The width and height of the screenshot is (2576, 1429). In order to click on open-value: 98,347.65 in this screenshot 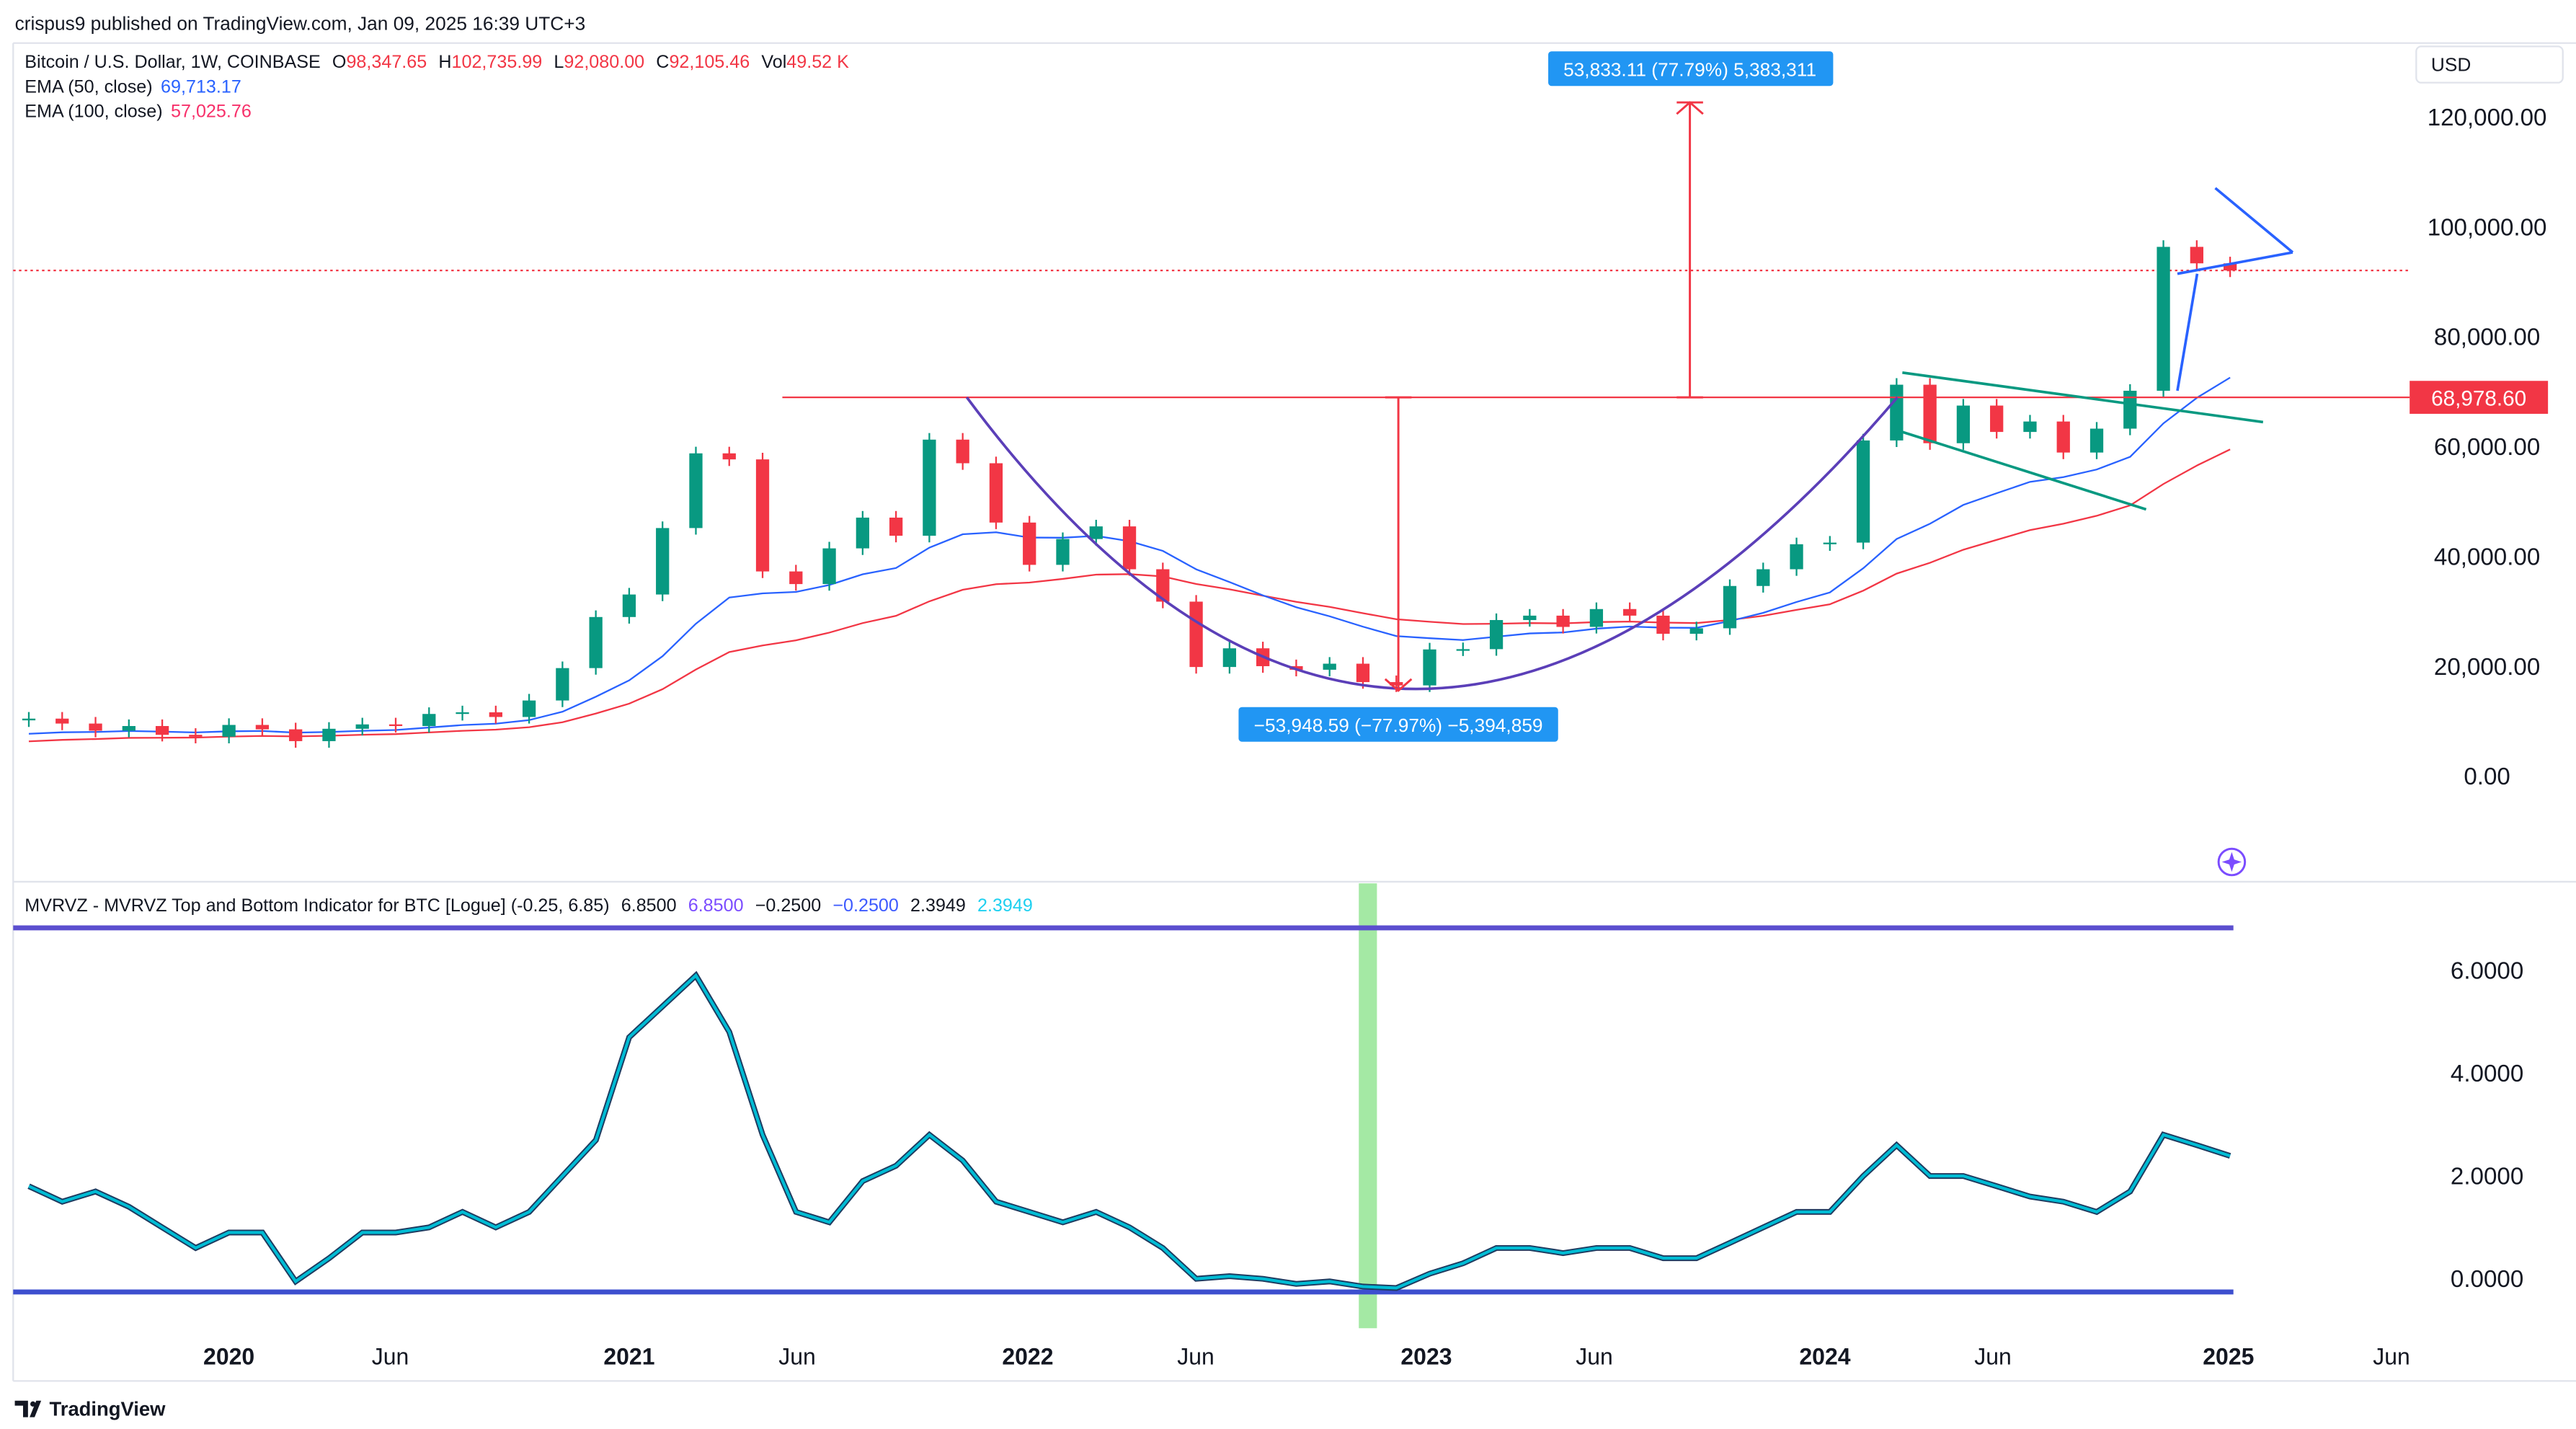, I will do `click(387, 62)`.